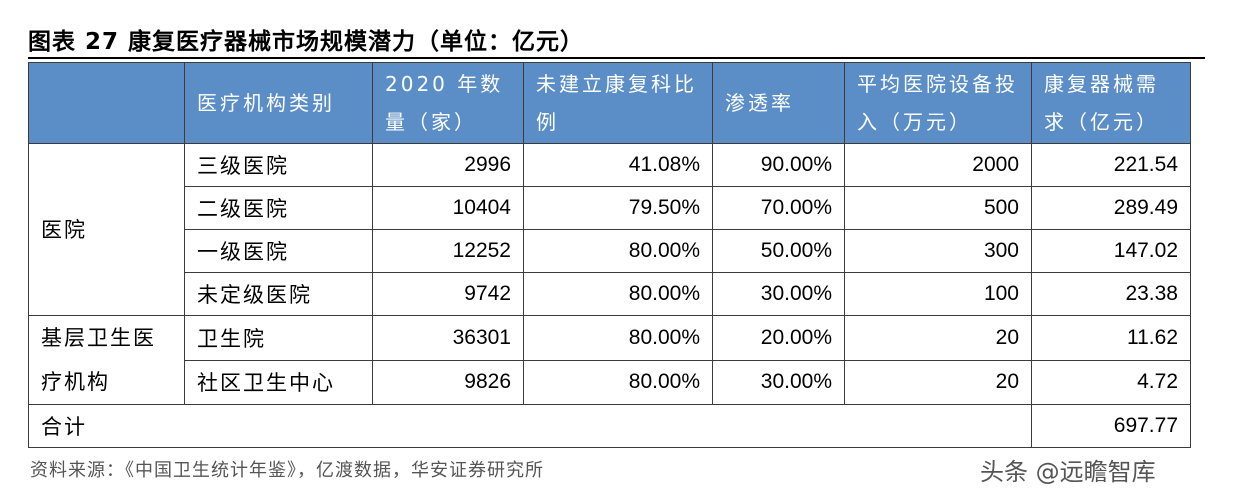 This screenshot has width=1253, height=502. What do you see at coordinates (278, 251) in the screenshot?
I see `row-name: 一级医院` at bounding box center [278, 251].